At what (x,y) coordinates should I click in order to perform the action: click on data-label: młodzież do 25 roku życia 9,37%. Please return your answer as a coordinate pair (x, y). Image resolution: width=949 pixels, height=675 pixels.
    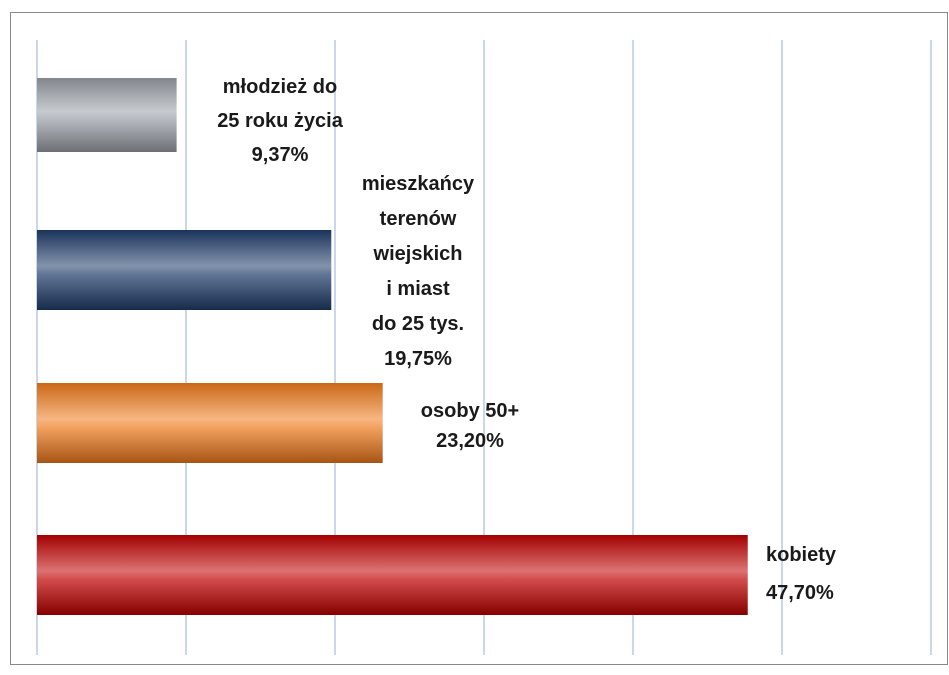
    Looking at the image, I should click on (280, 121).